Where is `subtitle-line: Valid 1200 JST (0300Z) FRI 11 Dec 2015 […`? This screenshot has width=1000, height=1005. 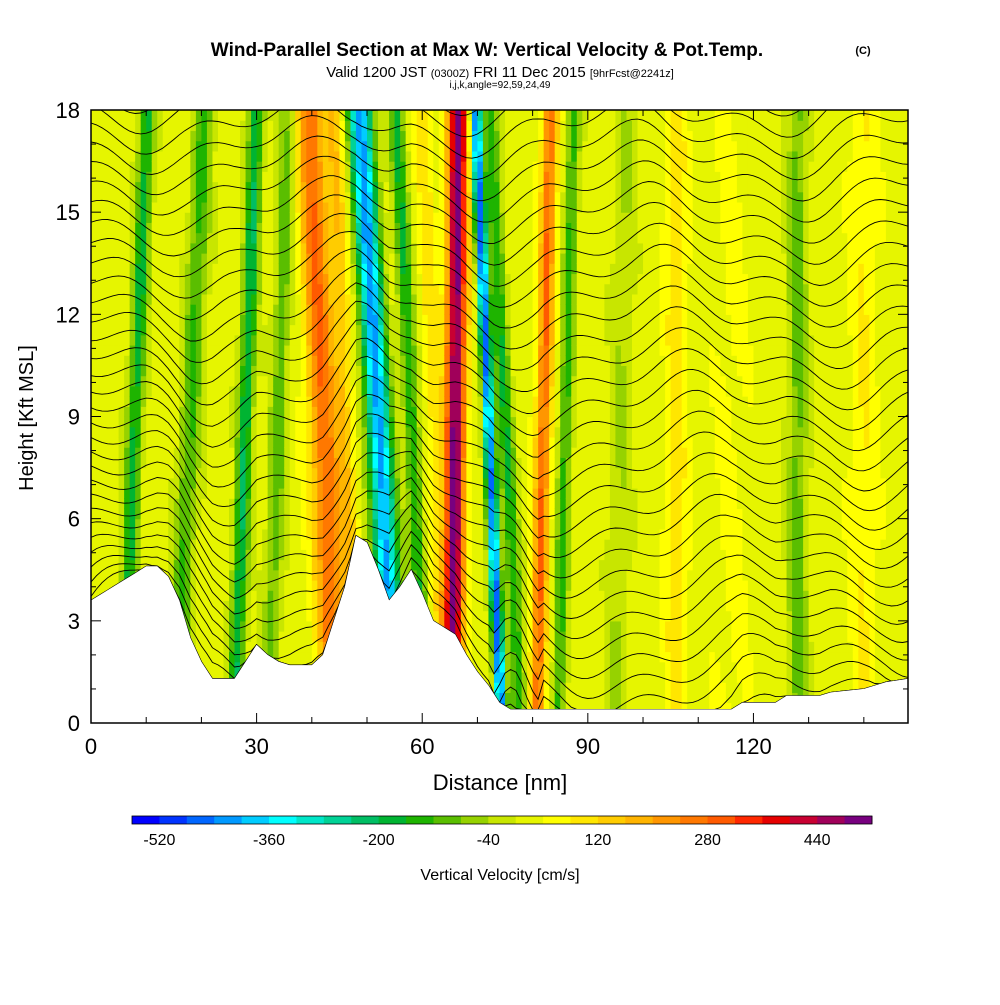 subtitle-line: Valid 1200 JST (0300Z) FRI 11 Dec 2015 [… is located at coordinates (500, 72).